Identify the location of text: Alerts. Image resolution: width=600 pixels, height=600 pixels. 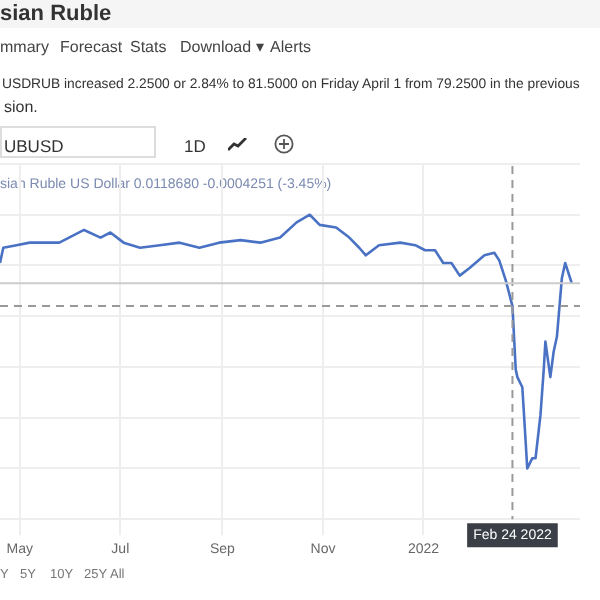
(290, 47).